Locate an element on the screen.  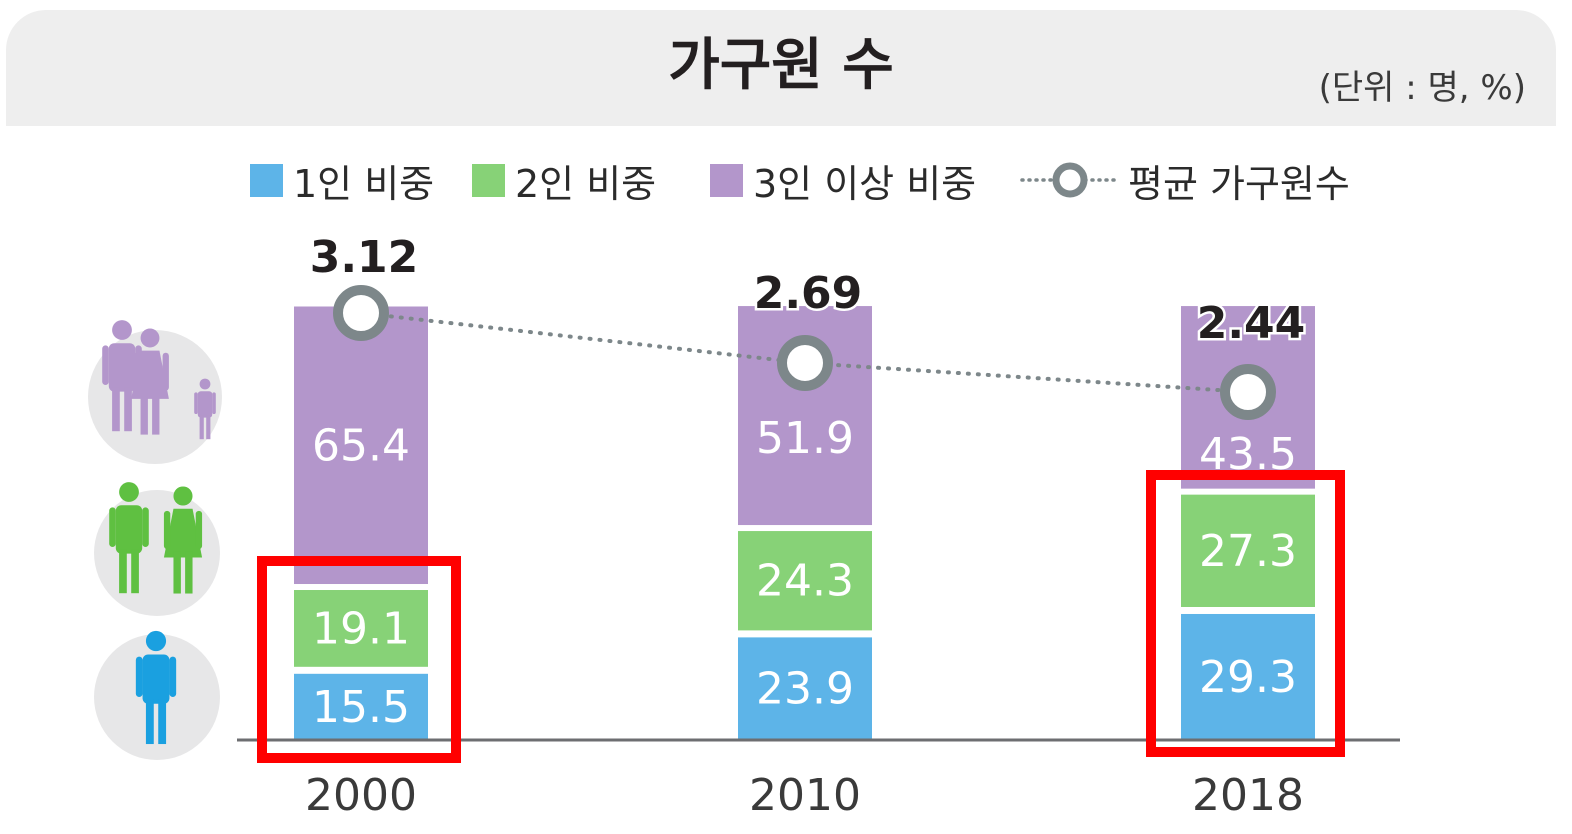
value-label-2000-1person: 15.5 is located at coordinates (361, 707).